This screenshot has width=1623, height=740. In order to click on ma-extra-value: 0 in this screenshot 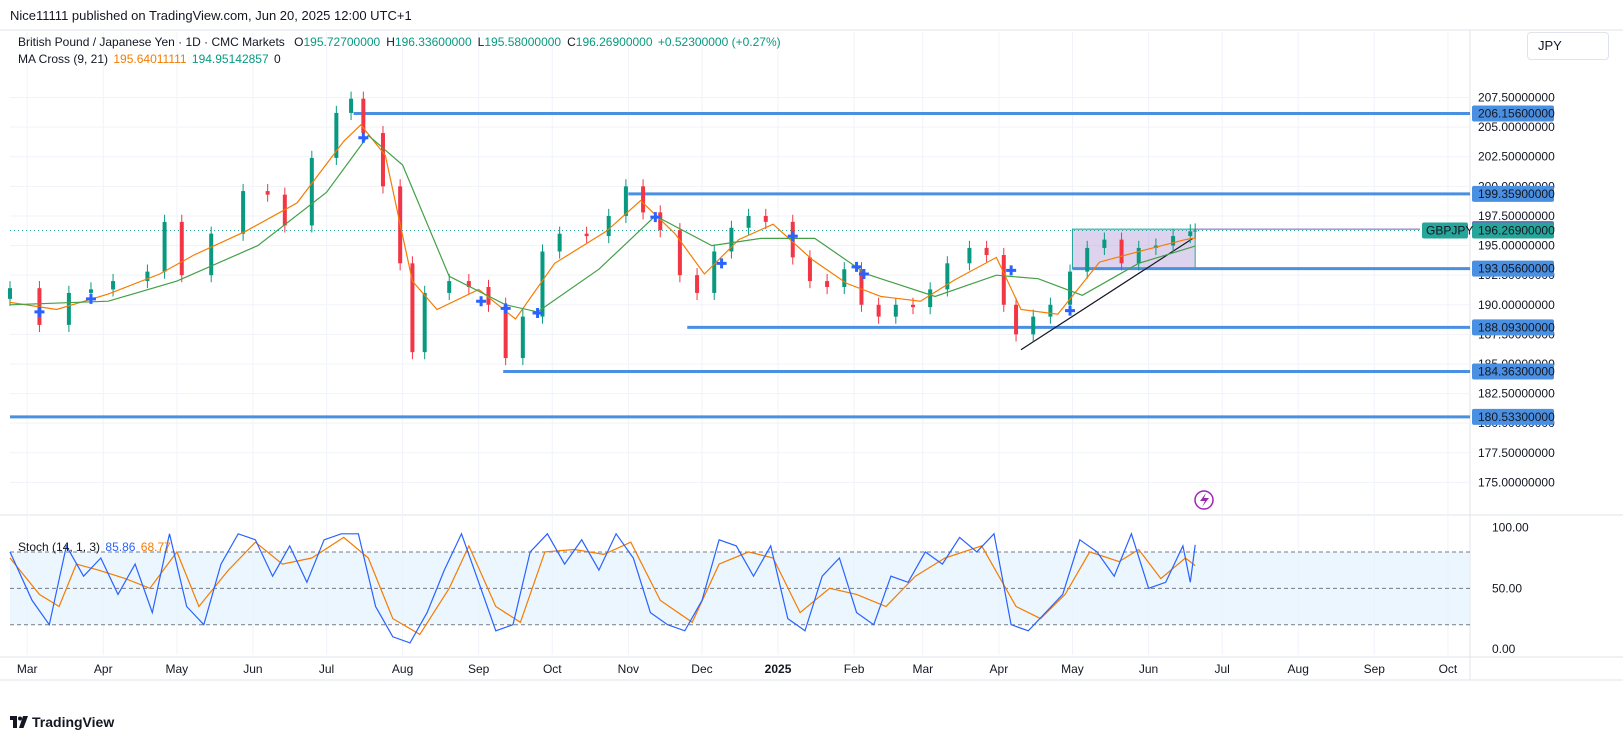, I will do `click(277, 59)`.